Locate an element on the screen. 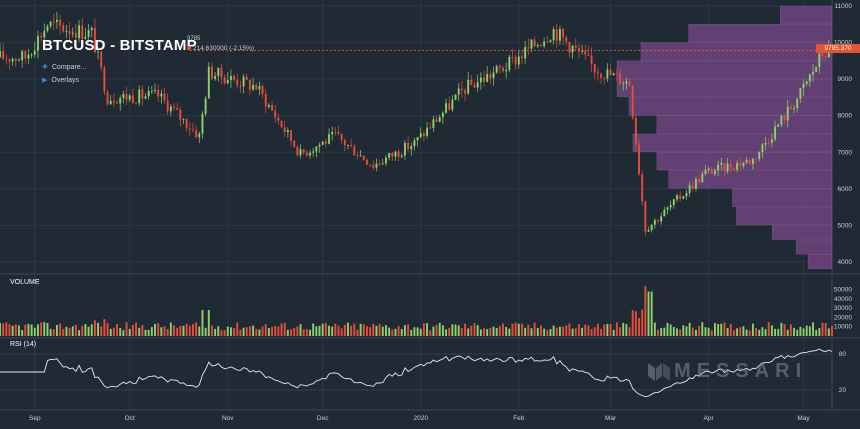  overlays-button: ▶ Overlays is located at coordinates (60, 80).